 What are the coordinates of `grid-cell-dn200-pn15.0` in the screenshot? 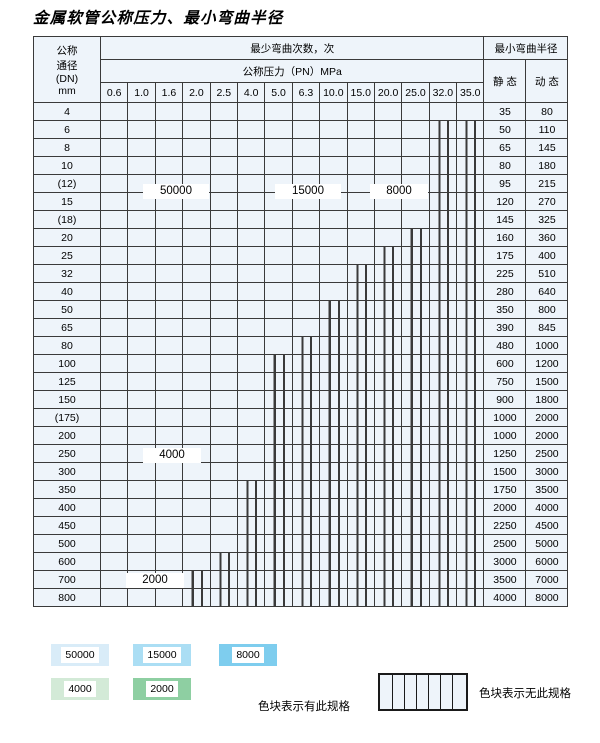 It's located at (360, 435).